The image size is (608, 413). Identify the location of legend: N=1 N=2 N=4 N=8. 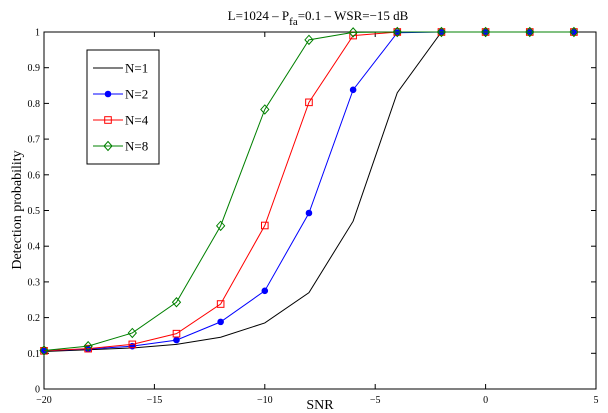
(123, 107).